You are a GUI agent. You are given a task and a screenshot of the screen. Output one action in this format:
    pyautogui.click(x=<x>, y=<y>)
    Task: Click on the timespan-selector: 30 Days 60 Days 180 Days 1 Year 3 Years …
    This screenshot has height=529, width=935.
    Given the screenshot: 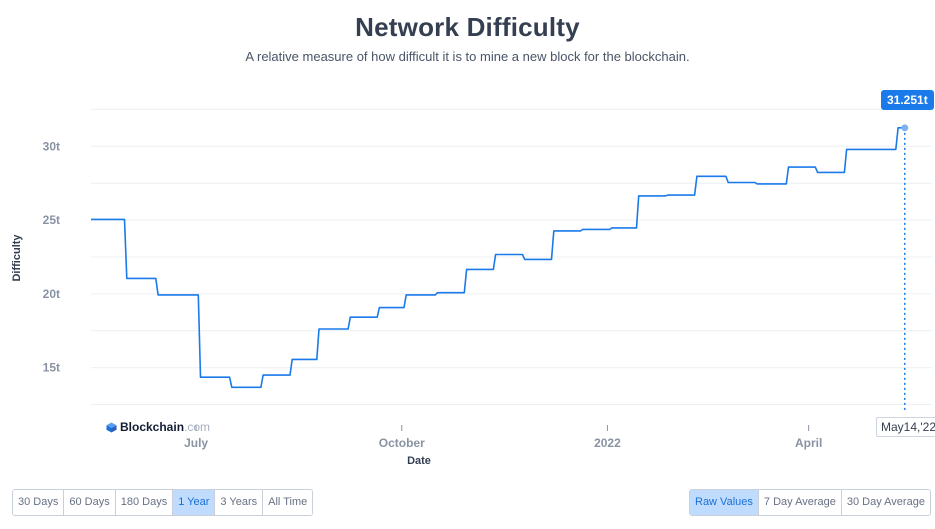 What is the action you would take?
    pyautogui.click(x=163, y=502)
    